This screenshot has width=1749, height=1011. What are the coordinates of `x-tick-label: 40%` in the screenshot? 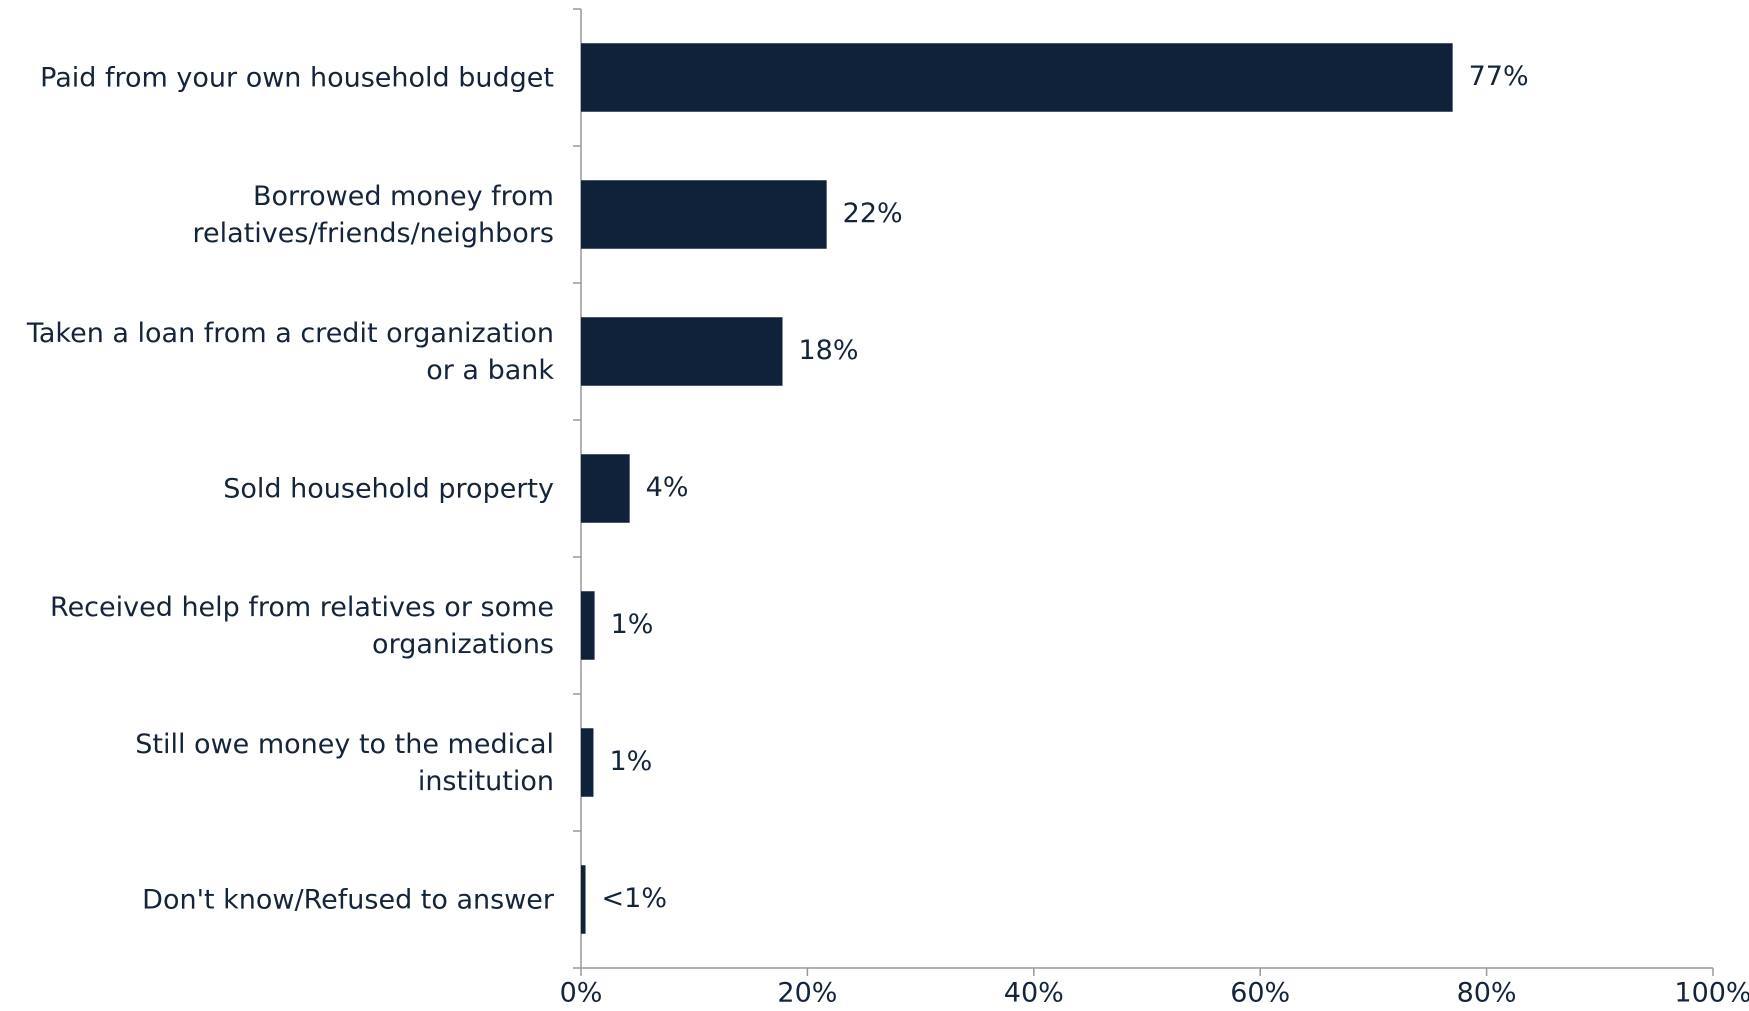 It's located at (1034, 993).